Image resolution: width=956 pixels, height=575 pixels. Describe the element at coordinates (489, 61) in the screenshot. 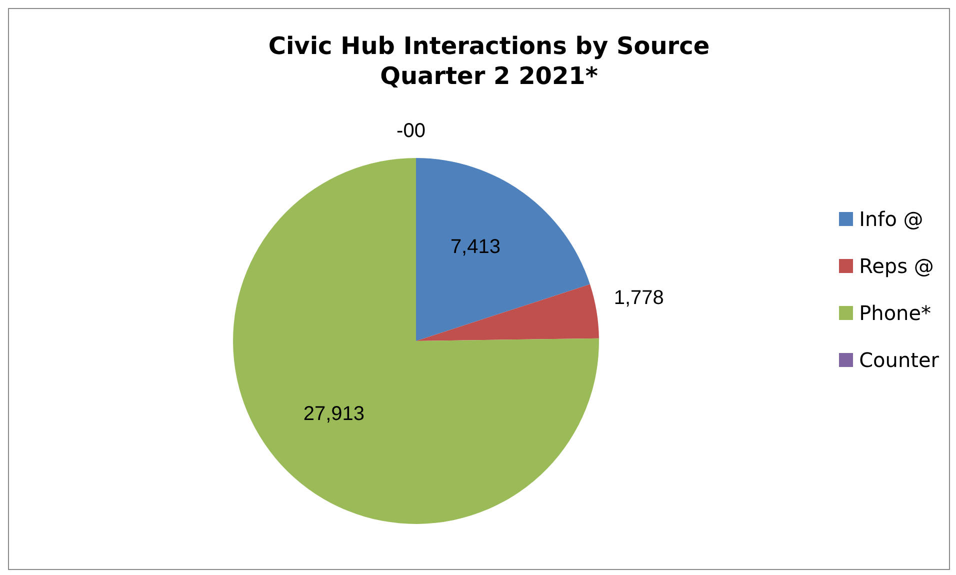

I see `chart-title: Civic Hub Interactions by Source Quarter 2 2021*` at that location.